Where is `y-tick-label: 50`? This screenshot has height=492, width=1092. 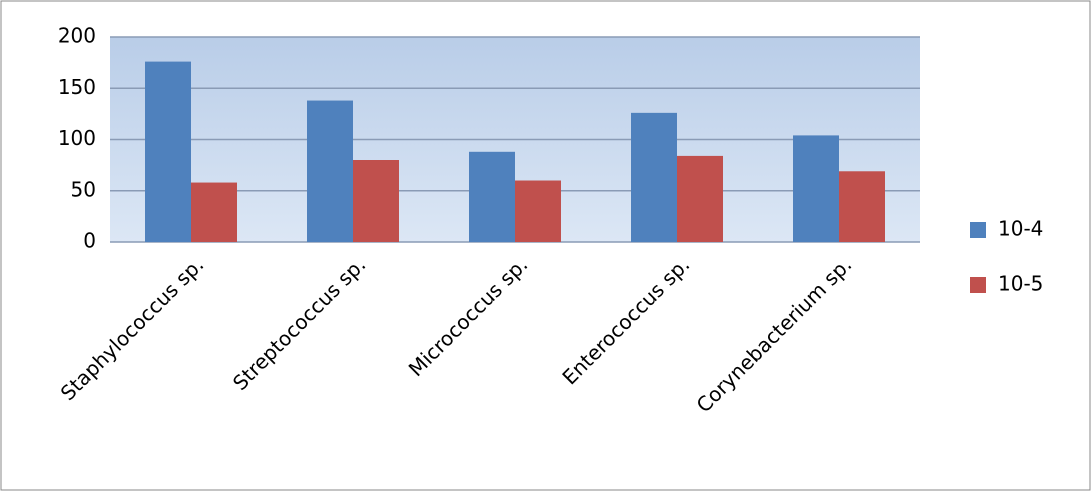 y-tick-label: 50 is located at coordinates (83, 189).